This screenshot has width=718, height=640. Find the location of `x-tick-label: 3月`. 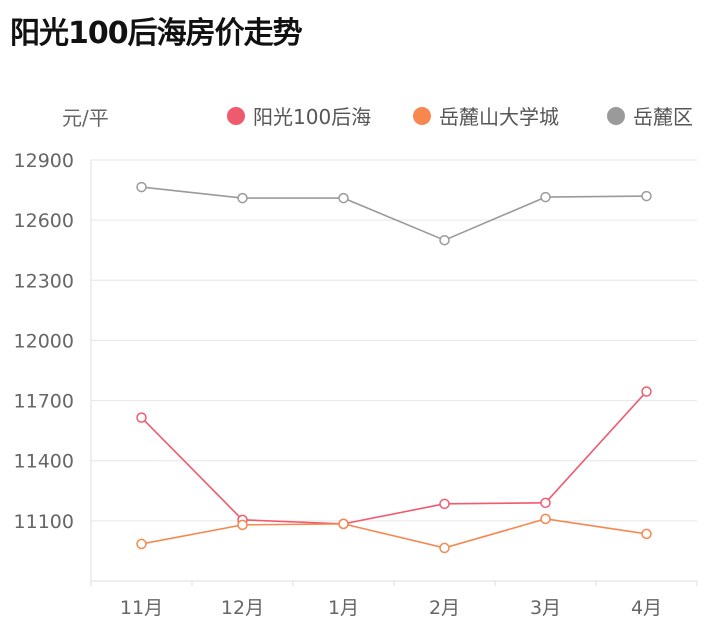

x-tick-label: 3月 is located at coordinates (545, 608).